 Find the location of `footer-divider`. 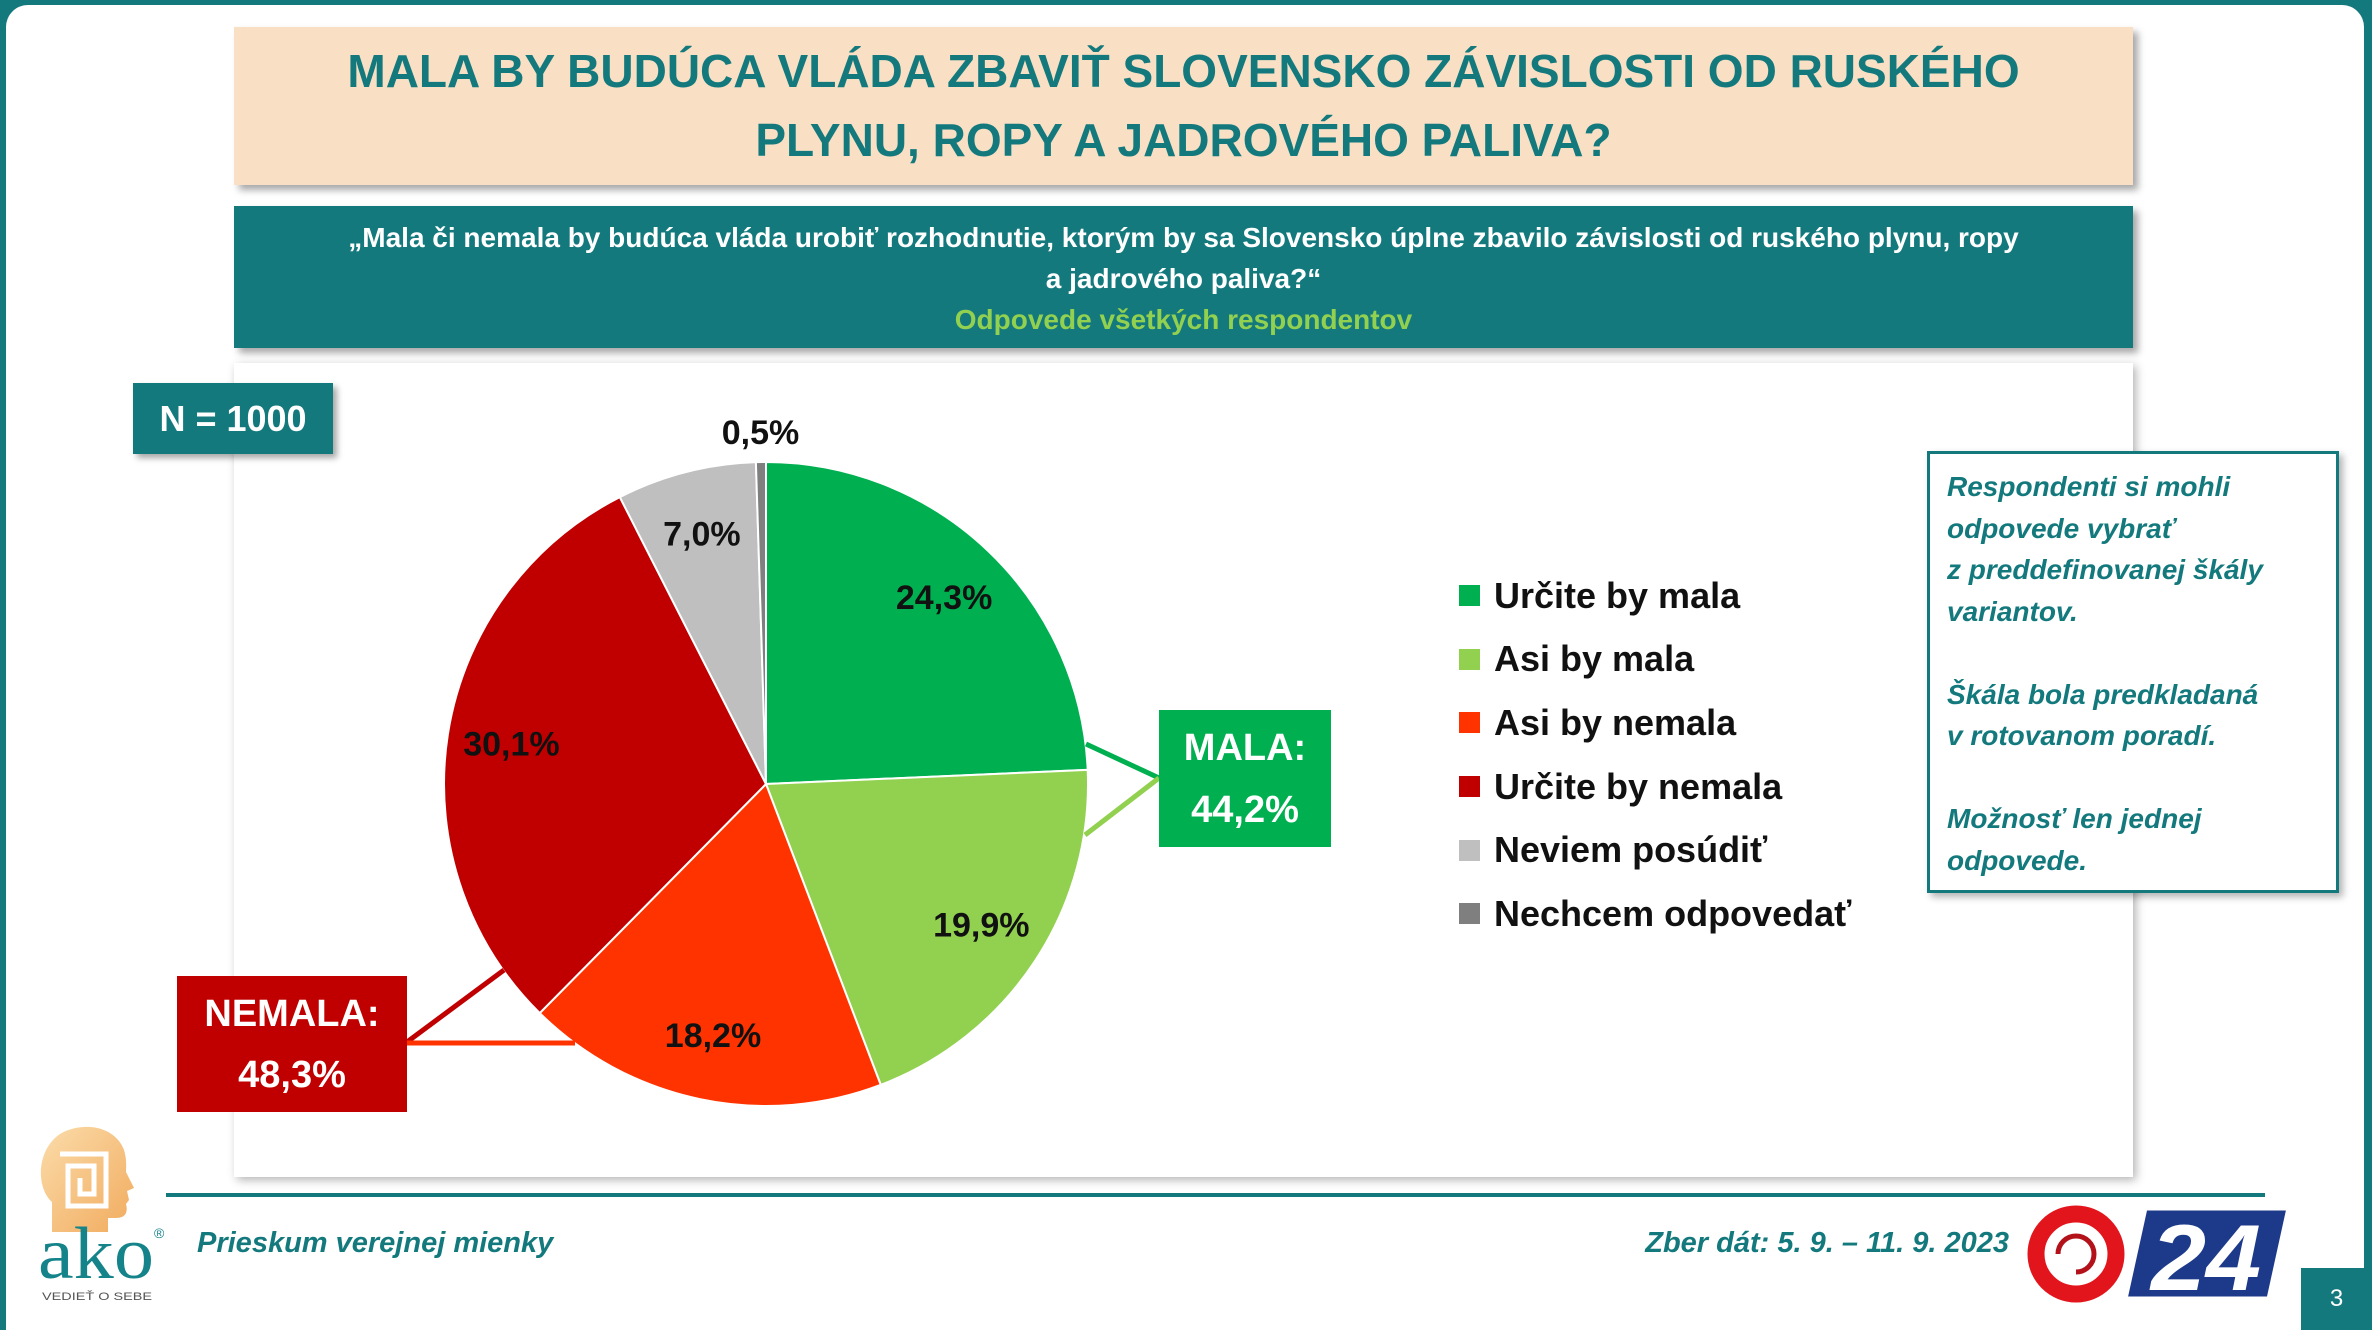

footer-divider is located at coordinates (1215, 1195).